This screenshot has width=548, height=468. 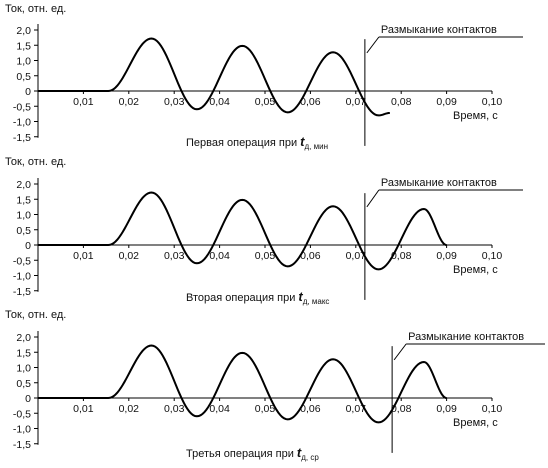 I want to click on panel-caption: Первая операция при tд, мин, so click(x=257, y=142).